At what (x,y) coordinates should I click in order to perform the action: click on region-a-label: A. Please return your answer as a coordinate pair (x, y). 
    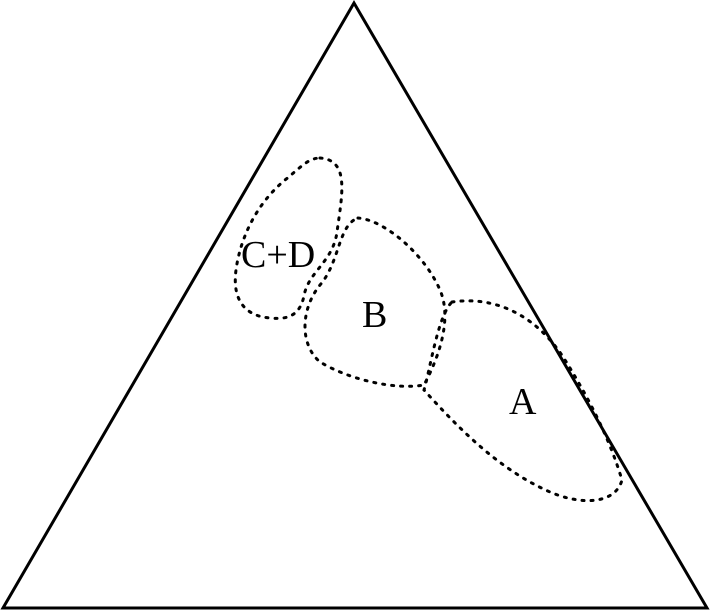
    Looking at the image, I should click on (523, 402).